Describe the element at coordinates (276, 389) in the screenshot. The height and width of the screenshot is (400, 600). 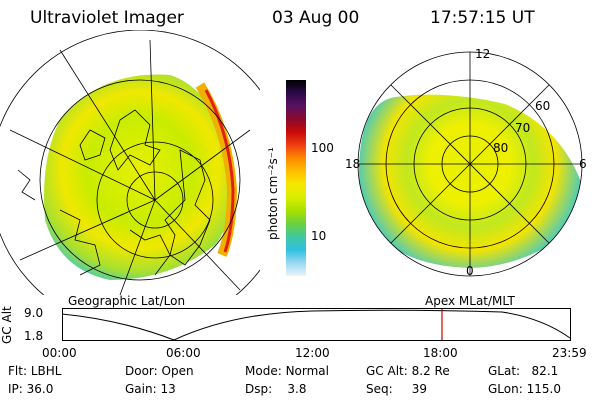
I see `info-dsp: Dsp: 3.8` at that location.